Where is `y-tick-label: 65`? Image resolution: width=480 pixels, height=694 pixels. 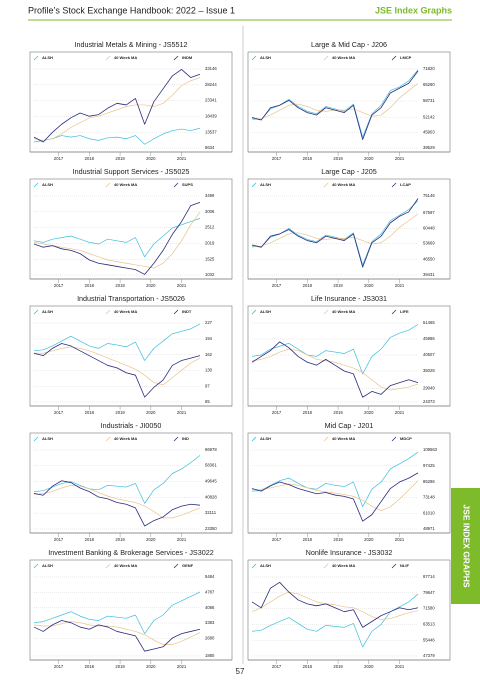 y-tick-label: 65 is located at coordinates (207, 401).